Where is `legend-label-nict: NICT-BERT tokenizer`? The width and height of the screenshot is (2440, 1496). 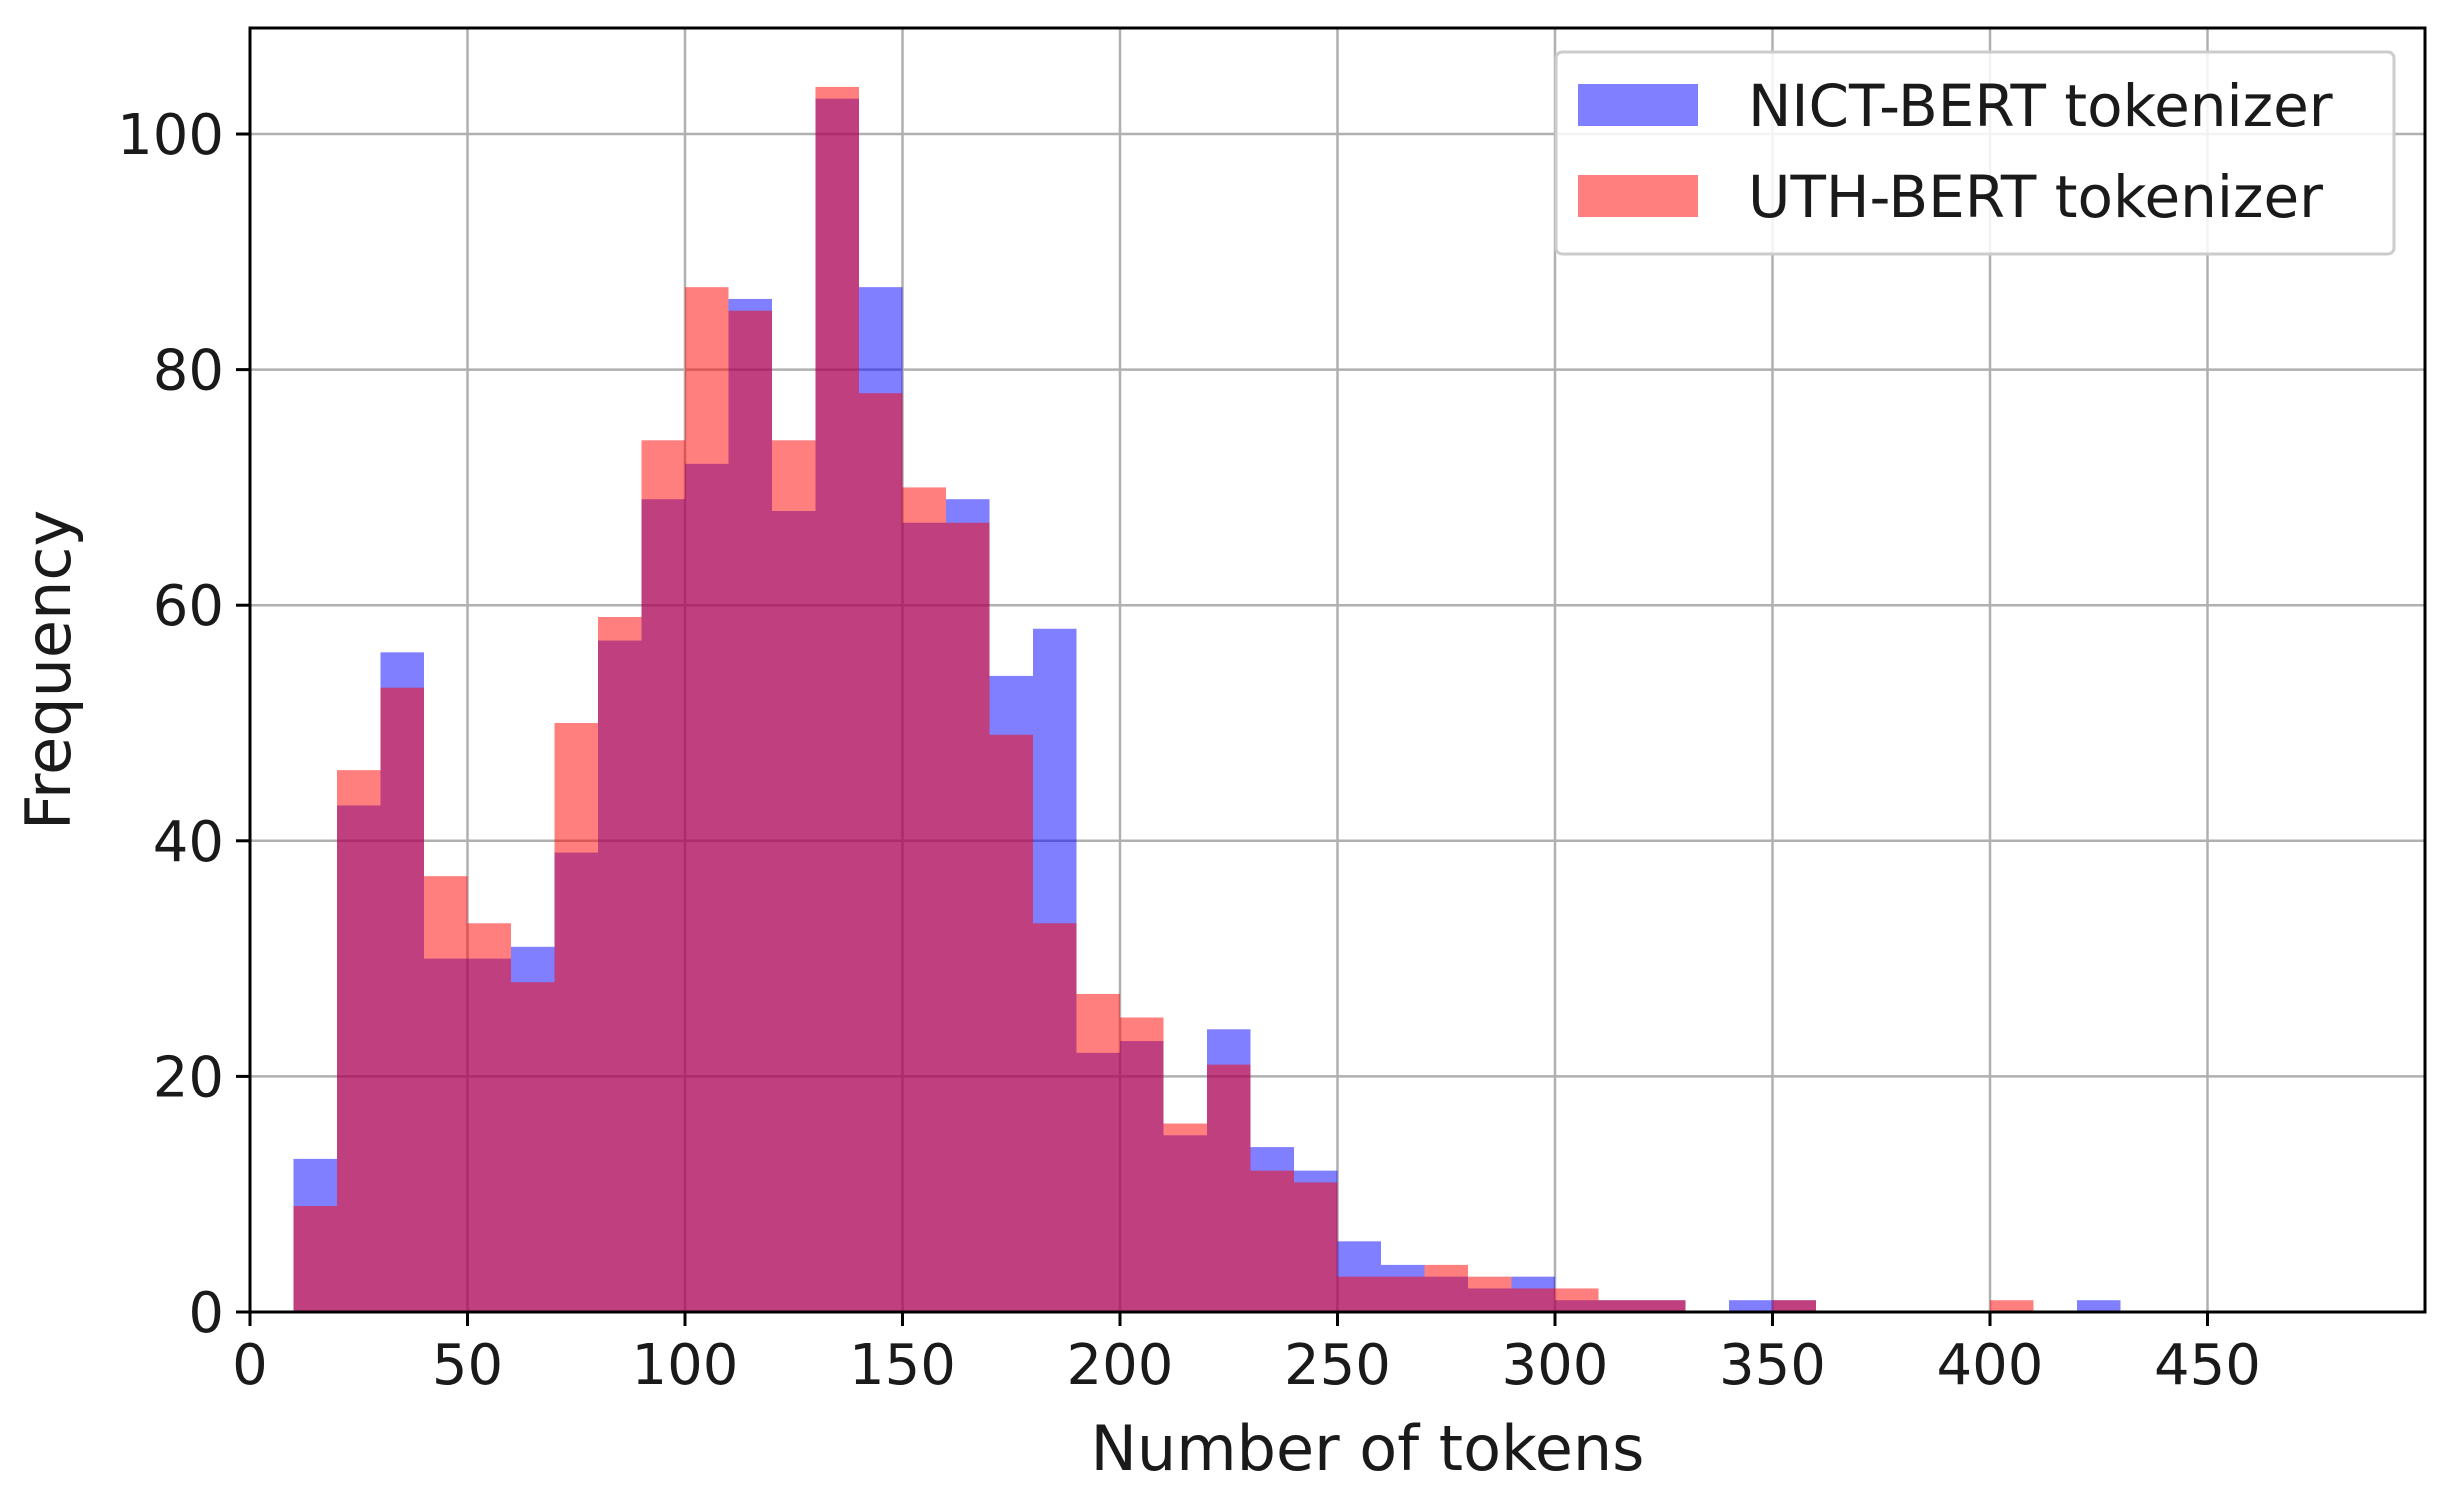 legend-label-nict: NICT-BERT tokenizer is located at coordinates (2040, 106).